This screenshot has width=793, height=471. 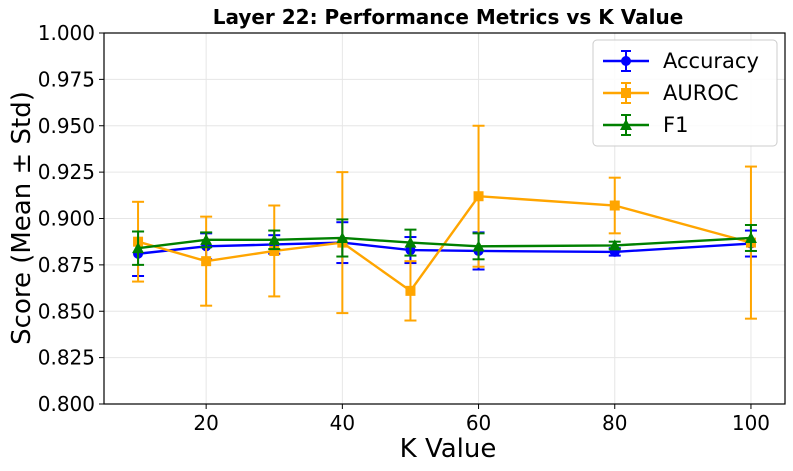 What do you see at coordinates (66, 219) in the screenshot?
I see `y-tick-label: 0.900` at bounding box center [66, 219].